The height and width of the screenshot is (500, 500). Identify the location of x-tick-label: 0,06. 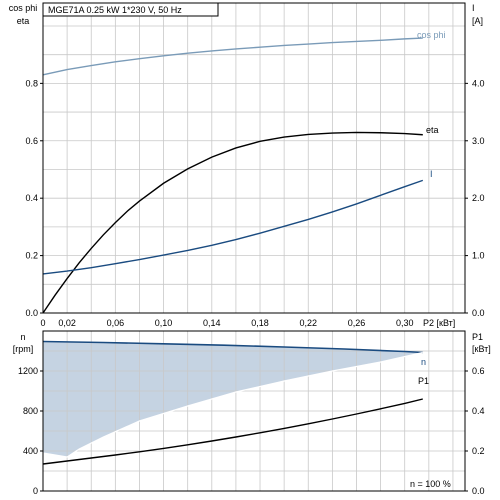
(116, 323).